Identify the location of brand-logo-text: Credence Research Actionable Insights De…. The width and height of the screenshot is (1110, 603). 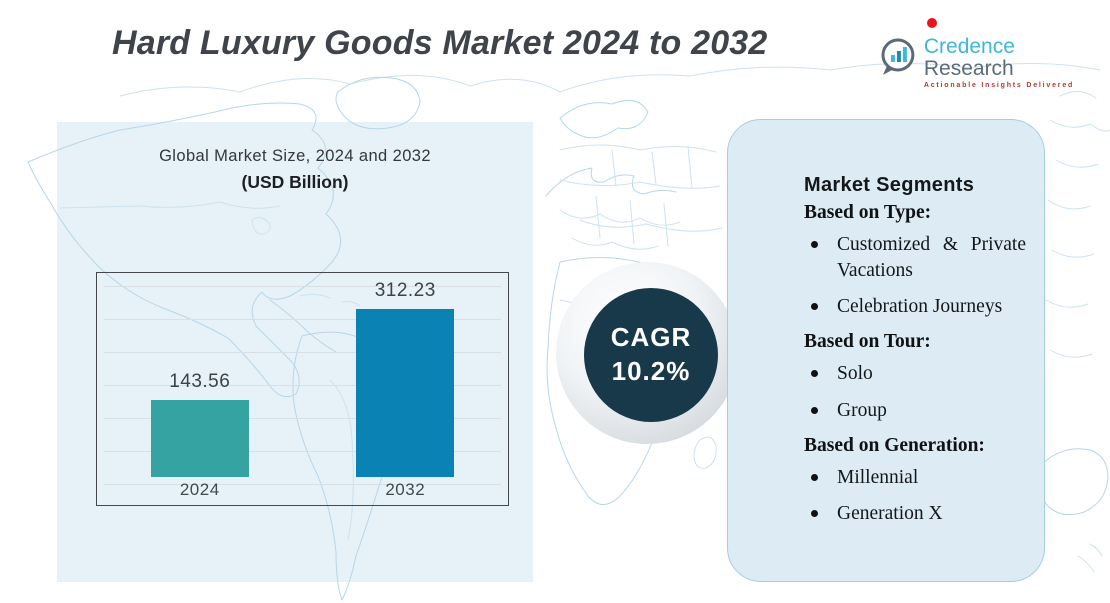
(1016, 63).